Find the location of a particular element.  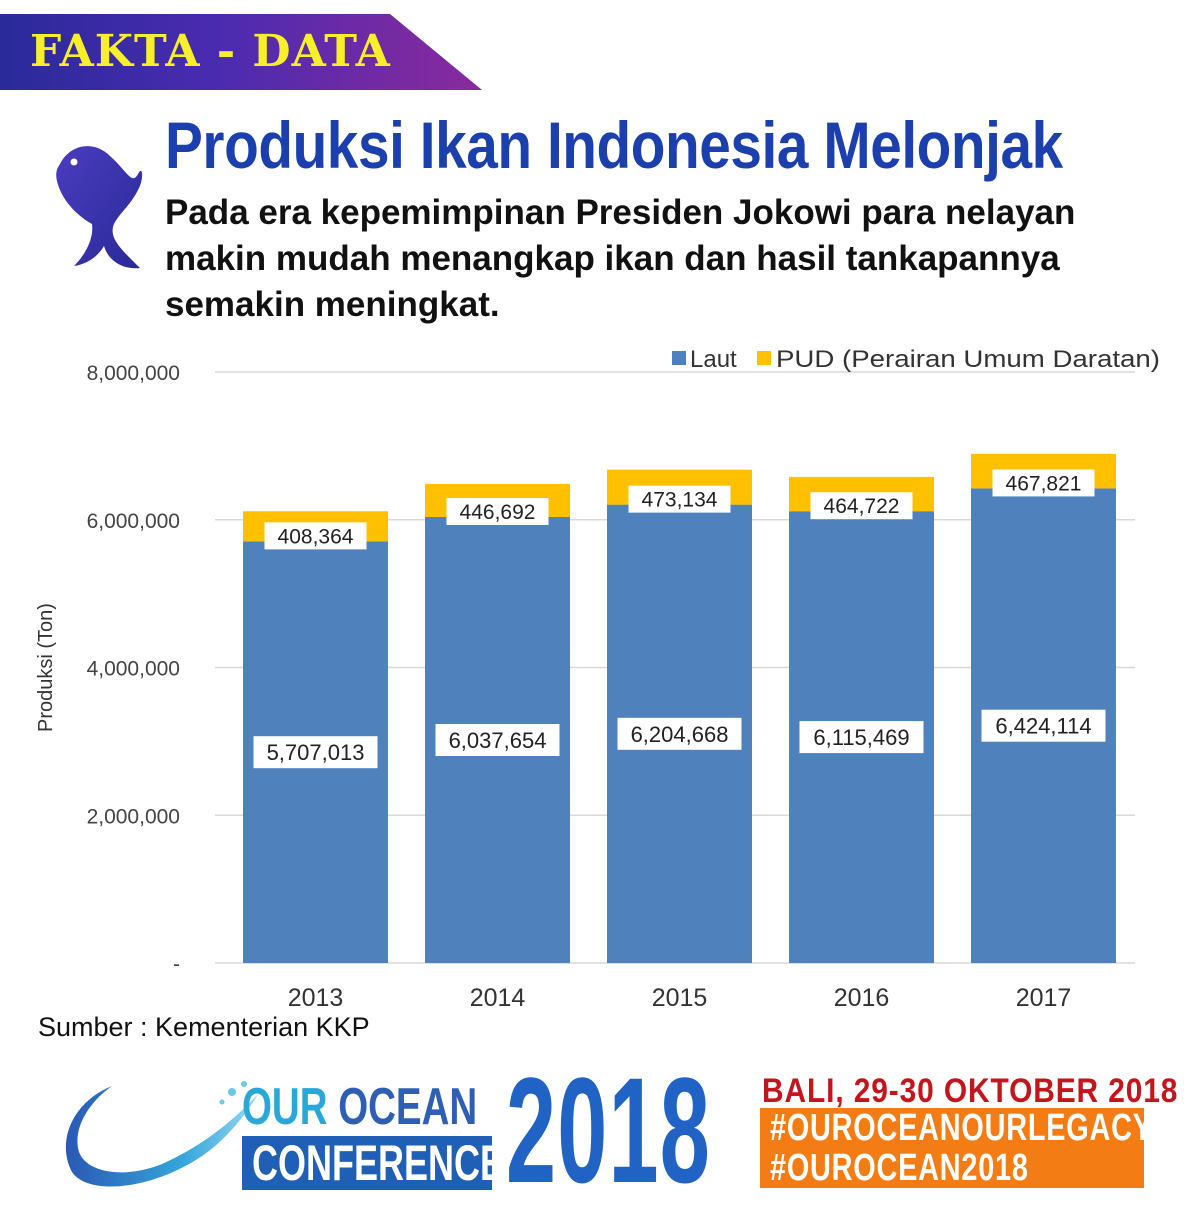

y-tick-label: 2,000,000 is located at coordinates (133, 816).